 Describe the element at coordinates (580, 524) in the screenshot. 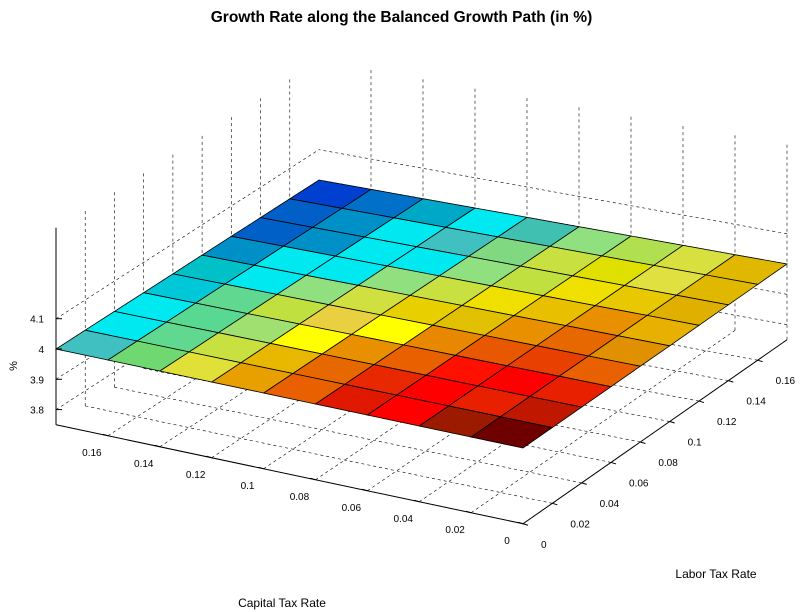

I see `labor-tax-tick-label: 0.02` at that location.